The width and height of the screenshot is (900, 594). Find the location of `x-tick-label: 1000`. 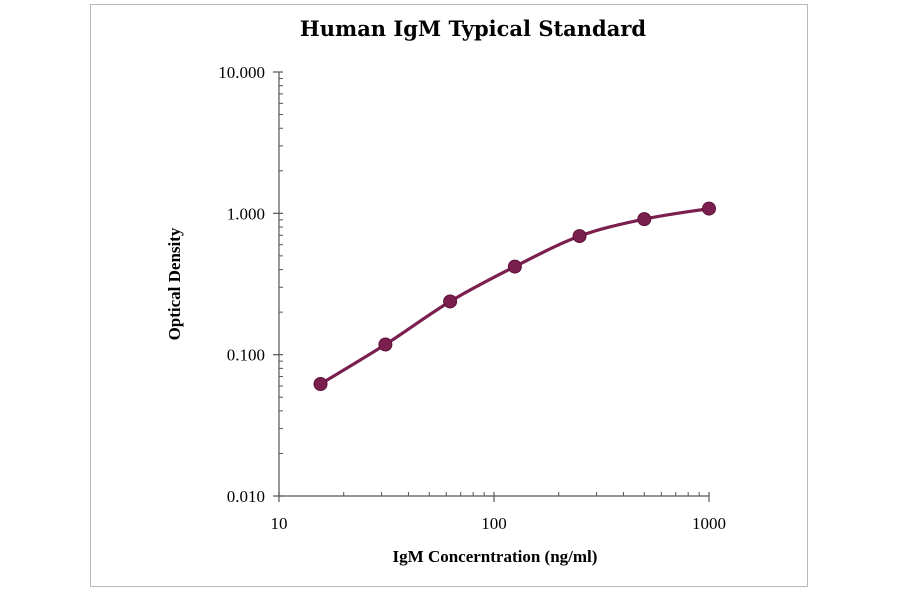

x-tick-label: 1000 is located at coordinates (709, 523).